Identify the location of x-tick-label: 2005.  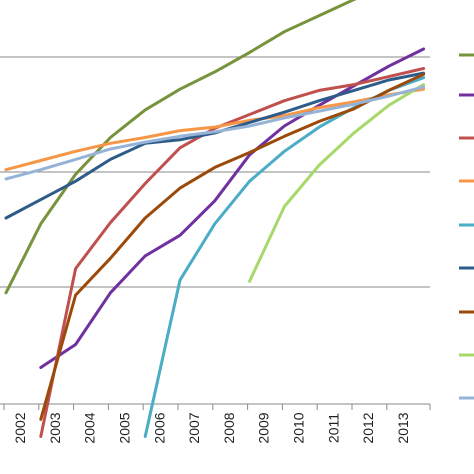
(125, 427).